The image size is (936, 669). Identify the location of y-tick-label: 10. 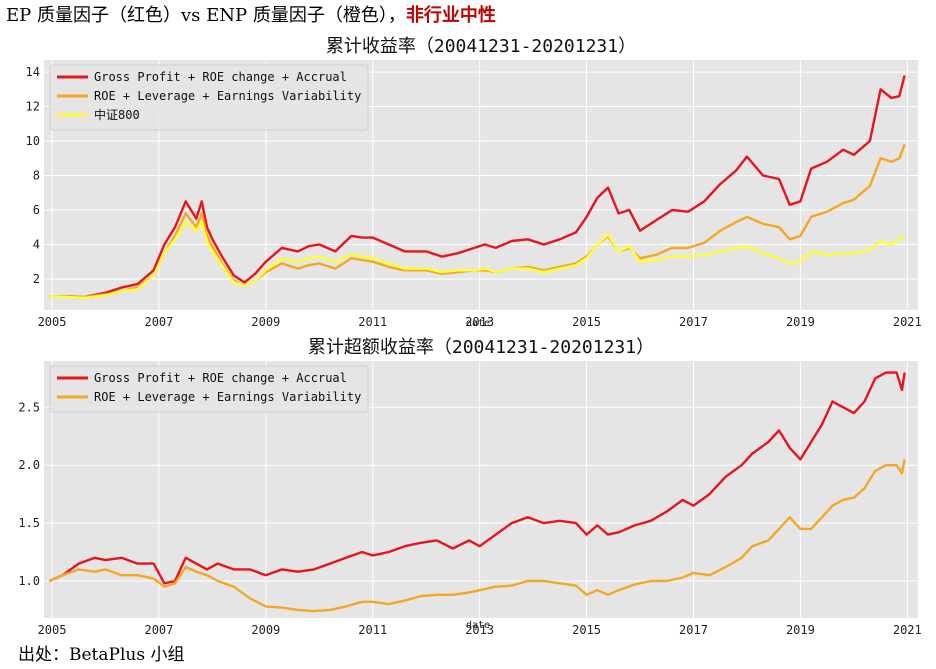
(33, 141).